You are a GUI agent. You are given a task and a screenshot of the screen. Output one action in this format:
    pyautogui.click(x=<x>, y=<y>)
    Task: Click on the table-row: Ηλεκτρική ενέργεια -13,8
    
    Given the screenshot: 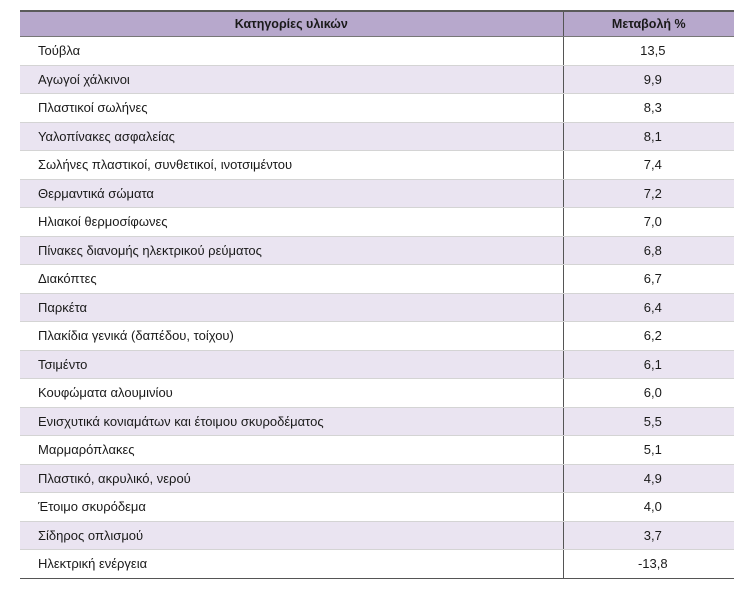 What is the action you would take?
    pyautogui.click(x=377, y=564)
    